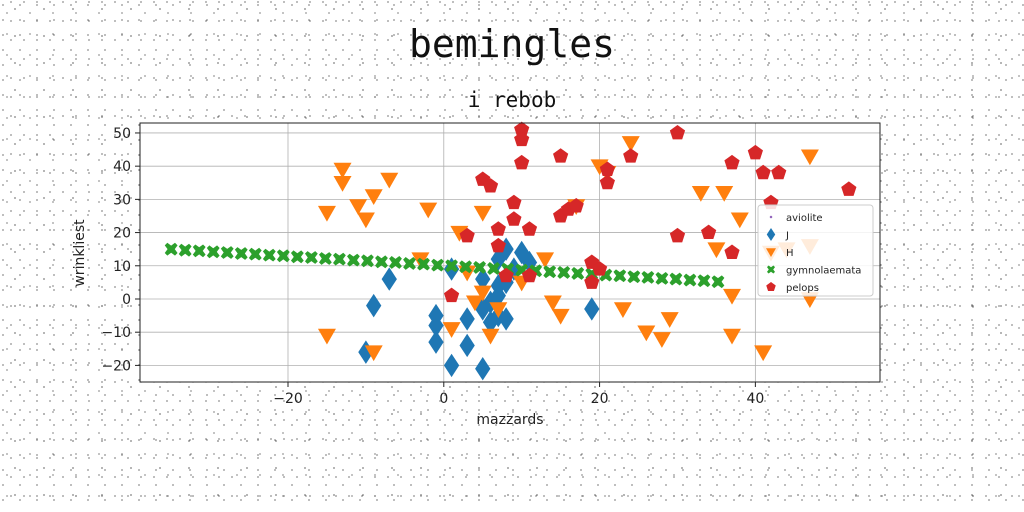  I want to click on x-axis-label: mazzards, so click(509, 420).